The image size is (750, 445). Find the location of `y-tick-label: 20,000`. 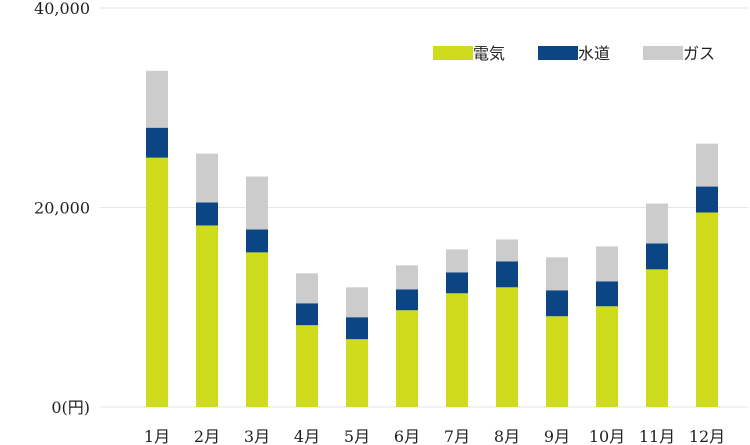

y-tick-label: 20,000 is located at coordinates (62, 208).